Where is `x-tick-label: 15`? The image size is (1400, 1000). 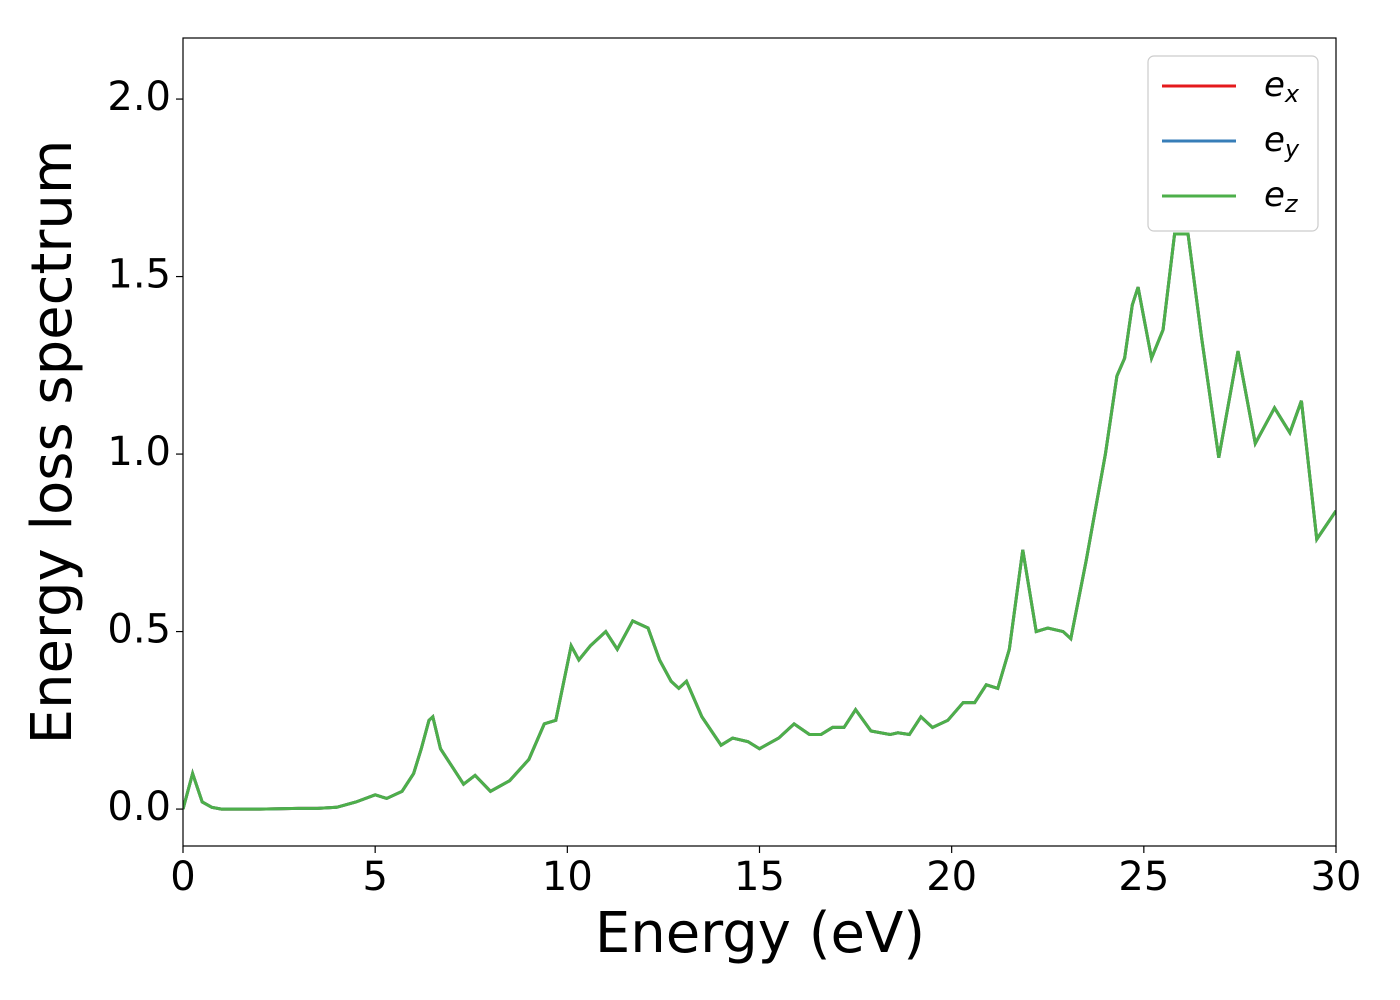
x-tick-label: 15 is located at coordinates (759, 877).